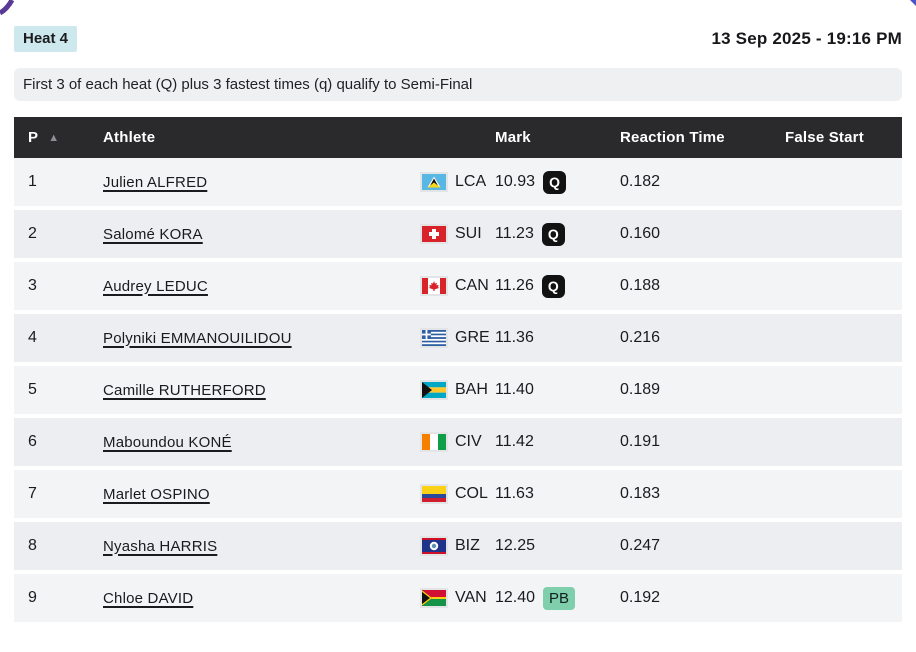 The image size is (916, 652). I want to click on position-value: 7, so click(32, 493).